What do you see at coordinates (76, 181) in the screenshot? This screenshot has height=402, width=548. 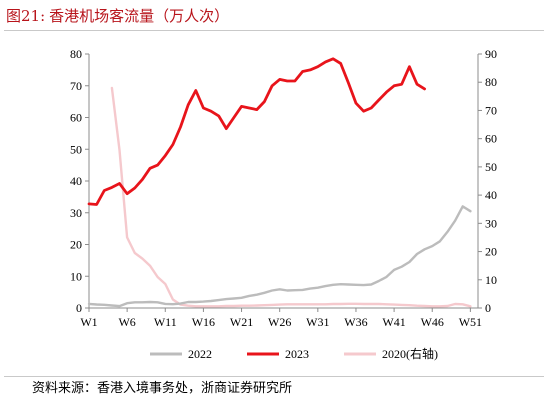 I see `y-left-tick-label: 40` at bounding box center [76, 181].